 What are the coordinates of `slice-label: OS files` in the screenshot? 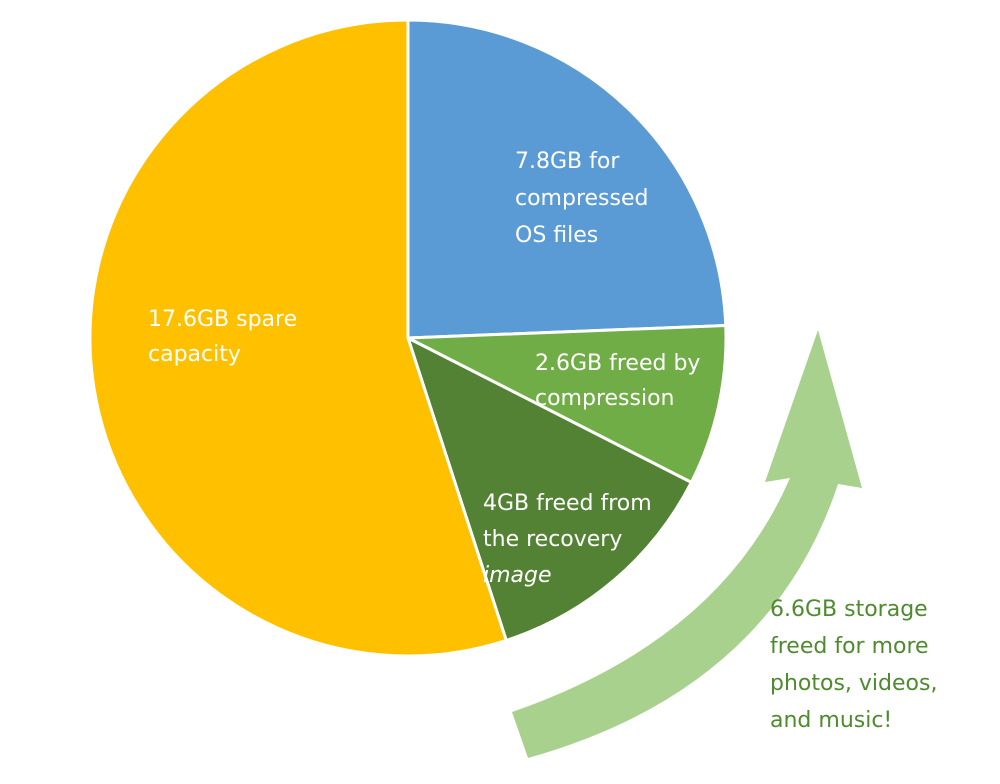 It's located at (556, 235).